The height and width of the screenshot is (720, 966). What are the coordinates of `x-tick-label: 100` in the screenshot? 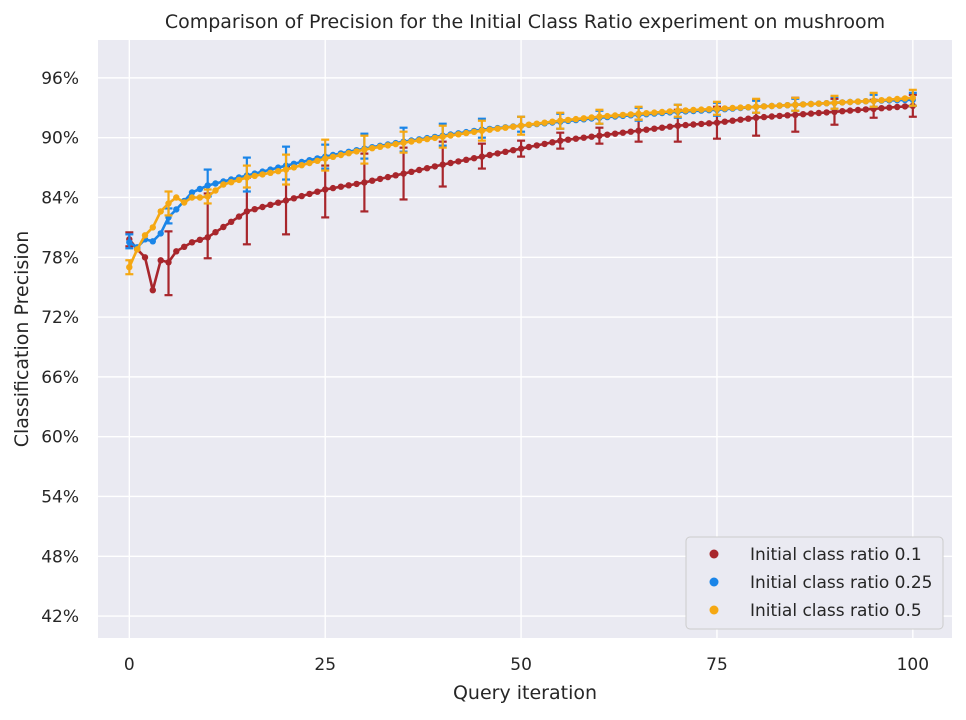 It's located at (913, 665).